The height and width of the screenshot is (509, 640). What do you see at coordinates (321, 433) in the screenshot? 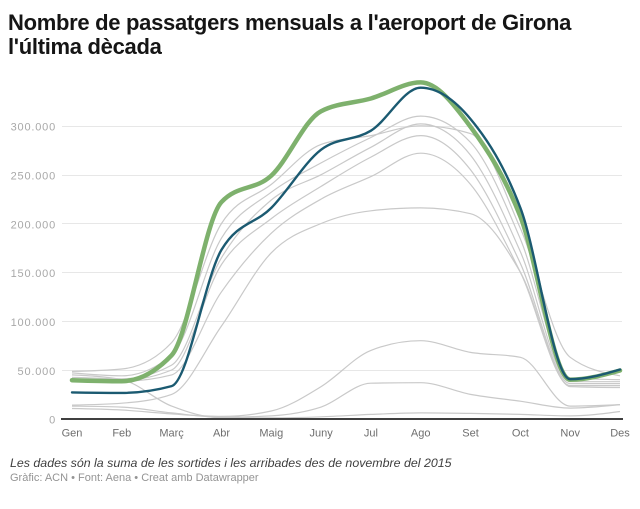
I see `svg-text: Juny` at bounding box center [321, 433].